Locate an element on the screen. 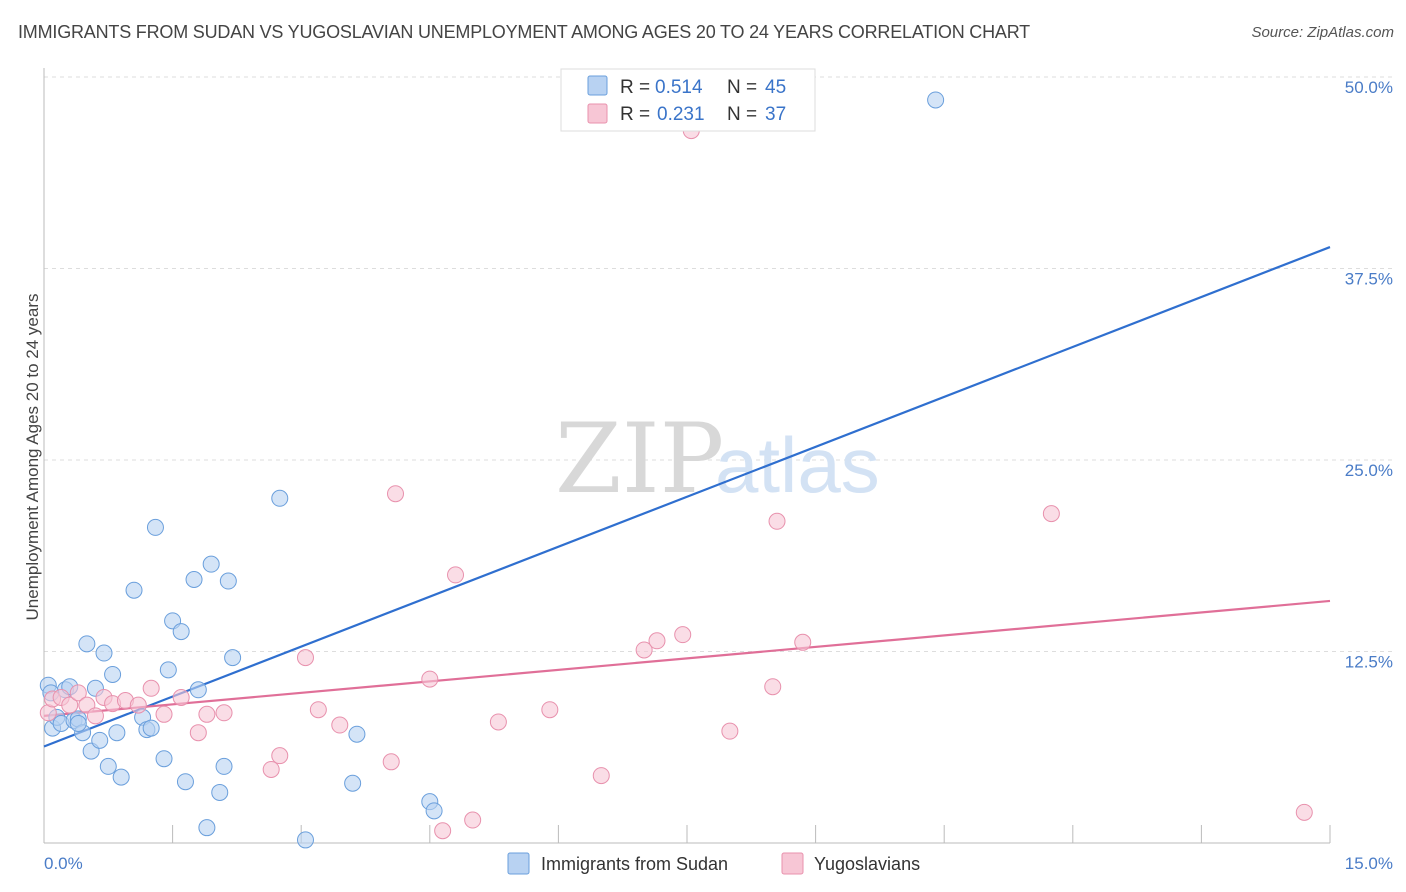  x-tick-labels: 0.0% 15.0% is located at coordinates (718, 863).